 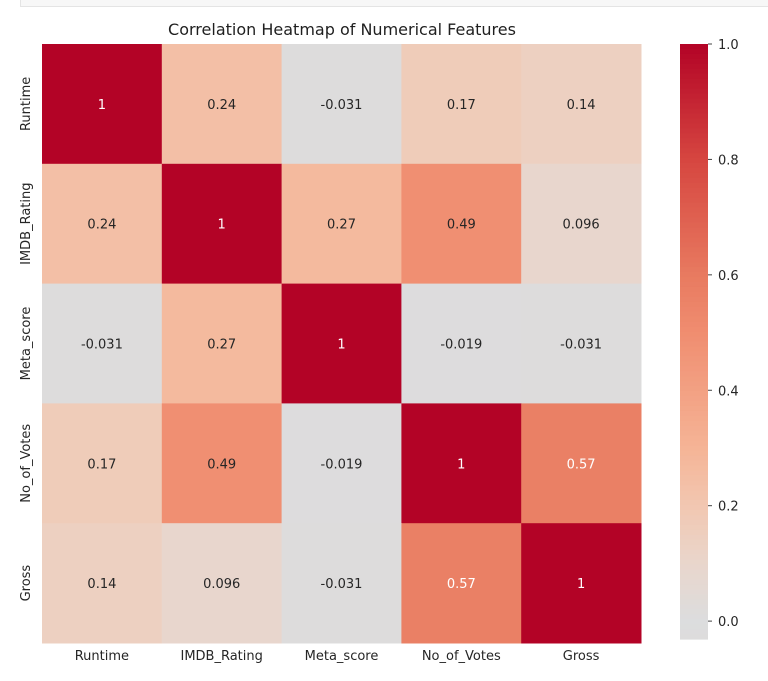 What do you see at coordinates (461, 656) in the screenshot?
I see `x-tick-label-3: No_of_Votes` at bounding box center [461, 656].